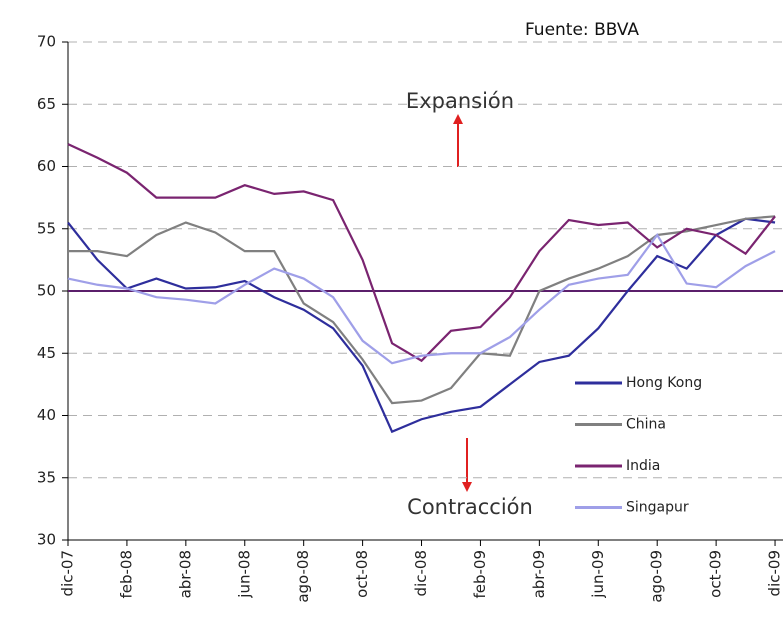 The width and height of the screenshot is (783, 639). Describe the element at coordinates (421, 573) in the screenshot. I see `x-tick-label: dic-08` at that location.